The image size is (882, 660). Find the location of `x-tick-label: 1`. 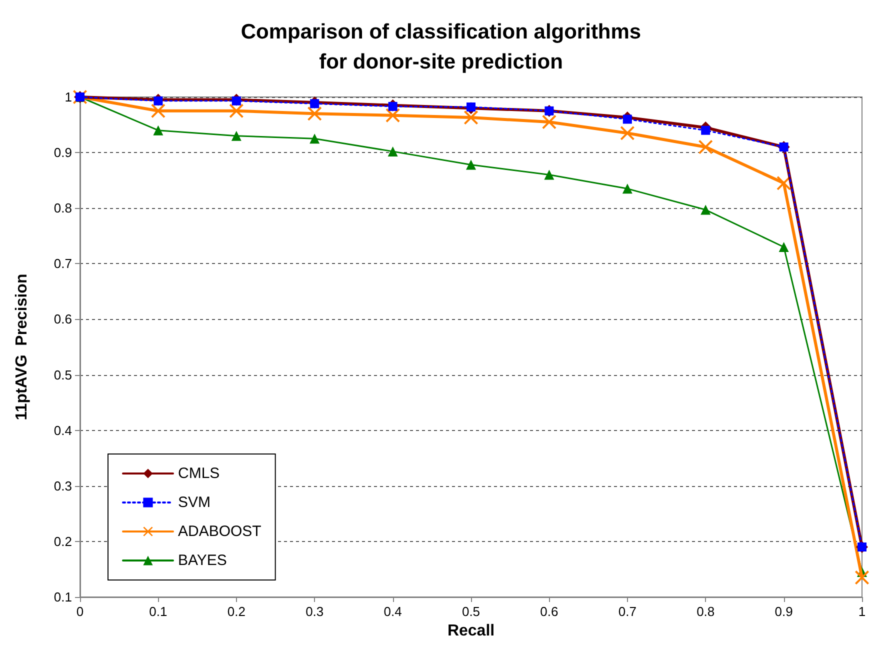

x-tick-label: 1 is located at coordinates (862, 611).